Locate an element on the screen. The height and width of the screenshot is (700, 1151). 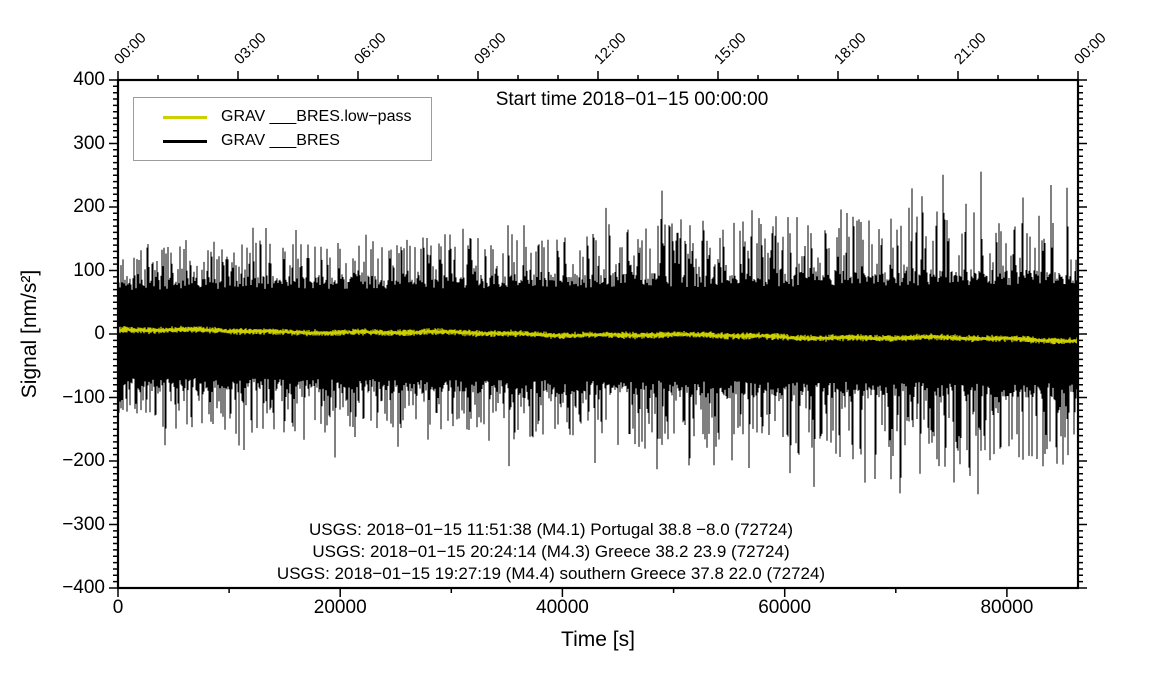
y-tick-label: −300 is located at coordinates (83, 524).